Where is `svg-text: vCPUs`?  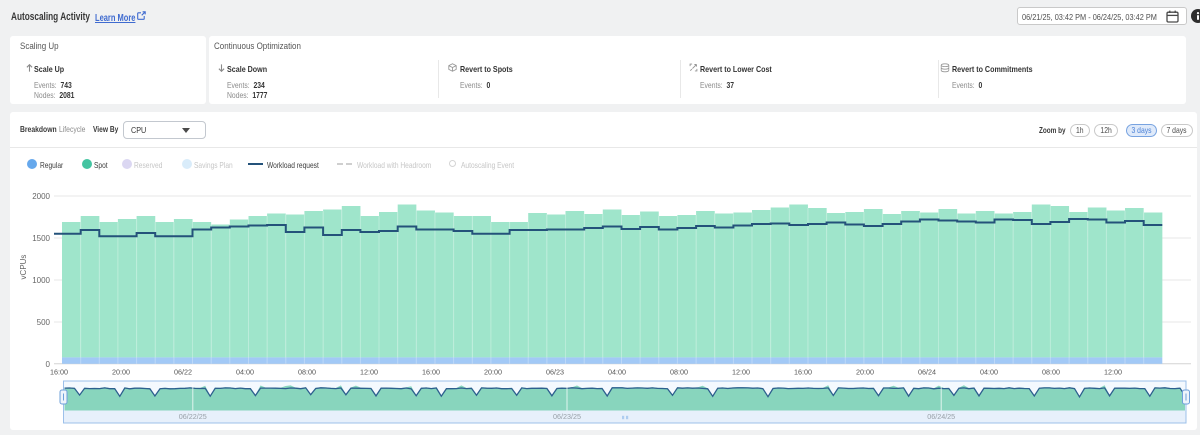
svg-text: vCPUs is located at coordinates (23, 267).